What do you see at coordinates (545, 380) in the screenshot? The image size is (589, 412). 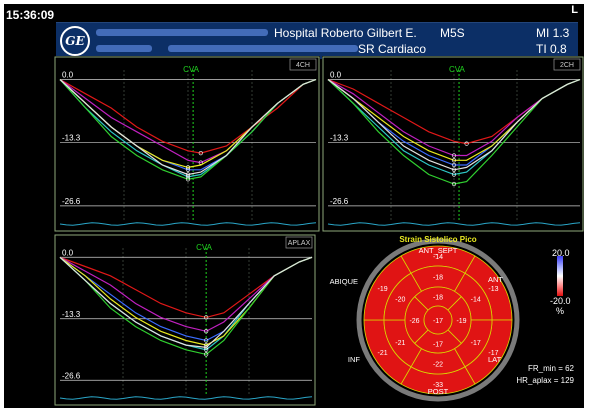 I see `hr-aplax-label: HR_aplax = 129` at bounding box center [545, 380].